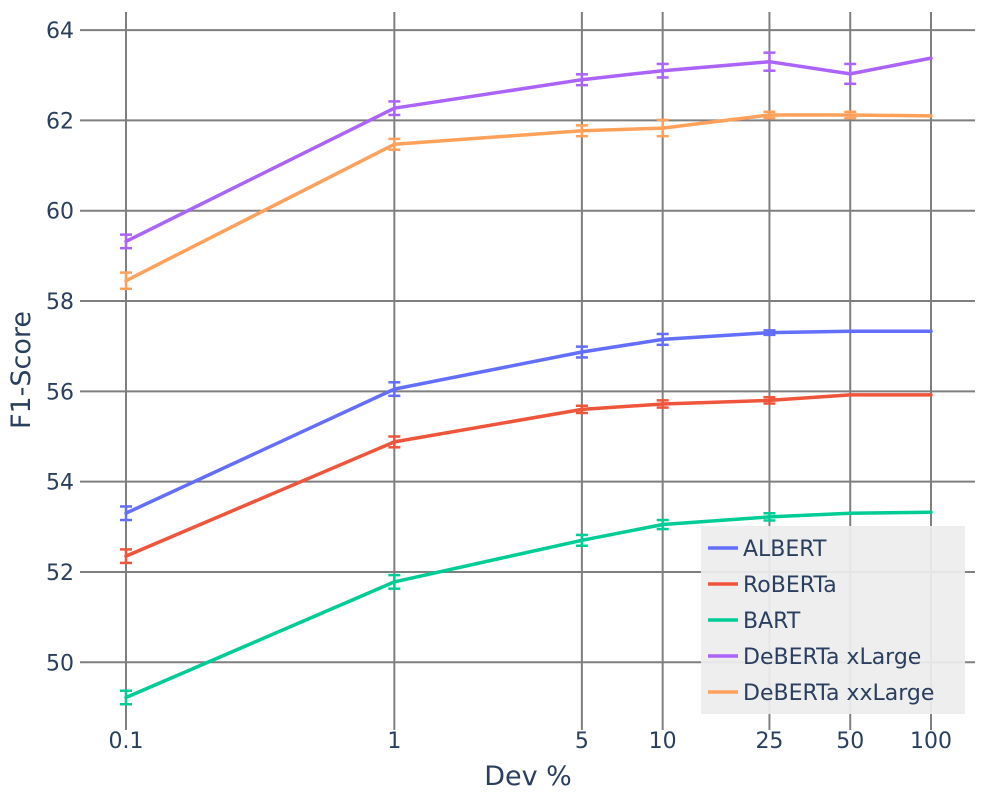  Describe the element at coordinates (60, 392) in the screenshot. I see `y-tick-label: 56` at that location.